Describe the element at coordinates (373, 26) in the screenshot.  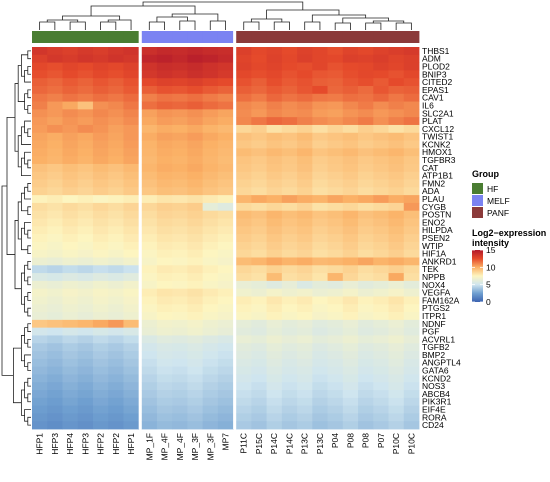
I see `column-dendrogram-branch` at that location.